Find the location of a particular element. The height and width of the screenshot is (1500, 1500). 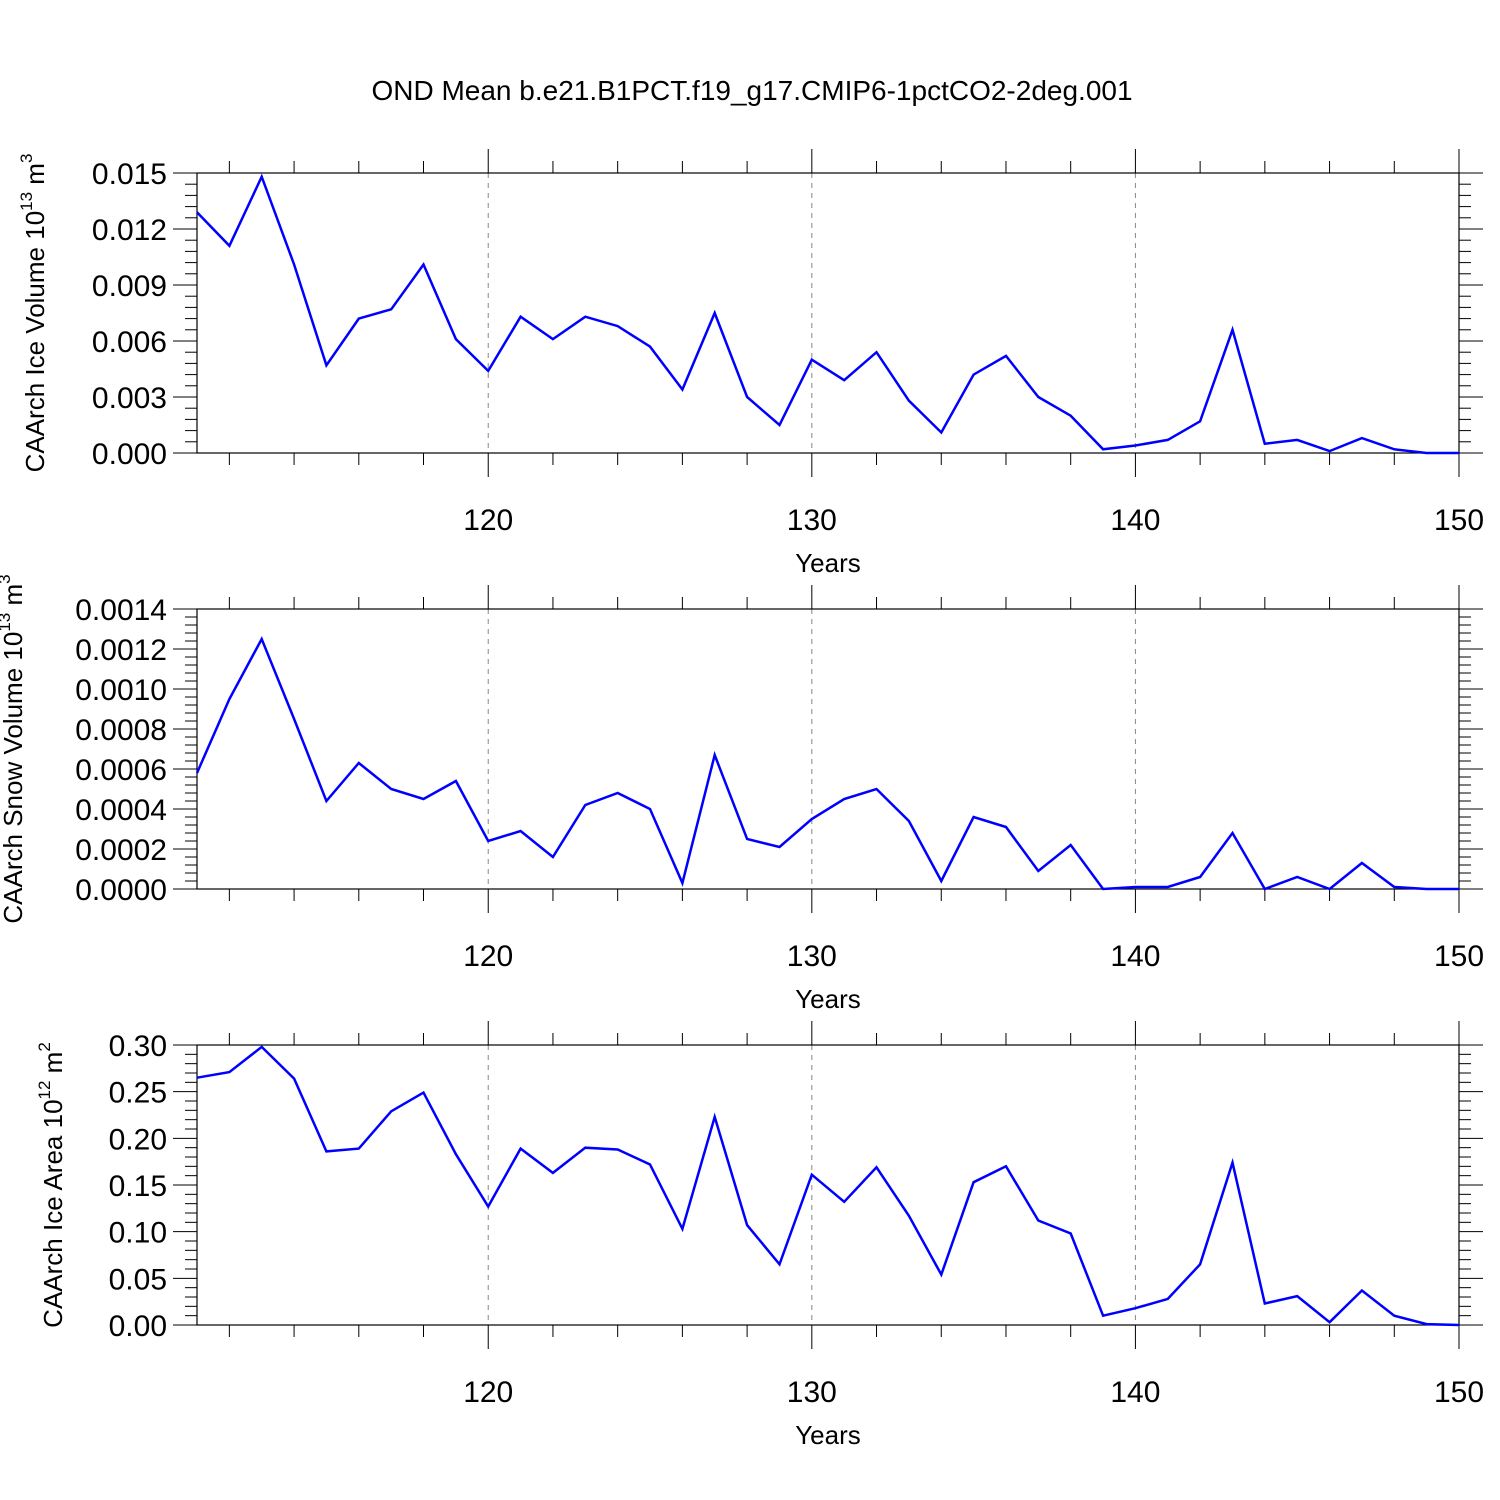

y-tick-label: 0.003 is located at coordinates (129, 398).